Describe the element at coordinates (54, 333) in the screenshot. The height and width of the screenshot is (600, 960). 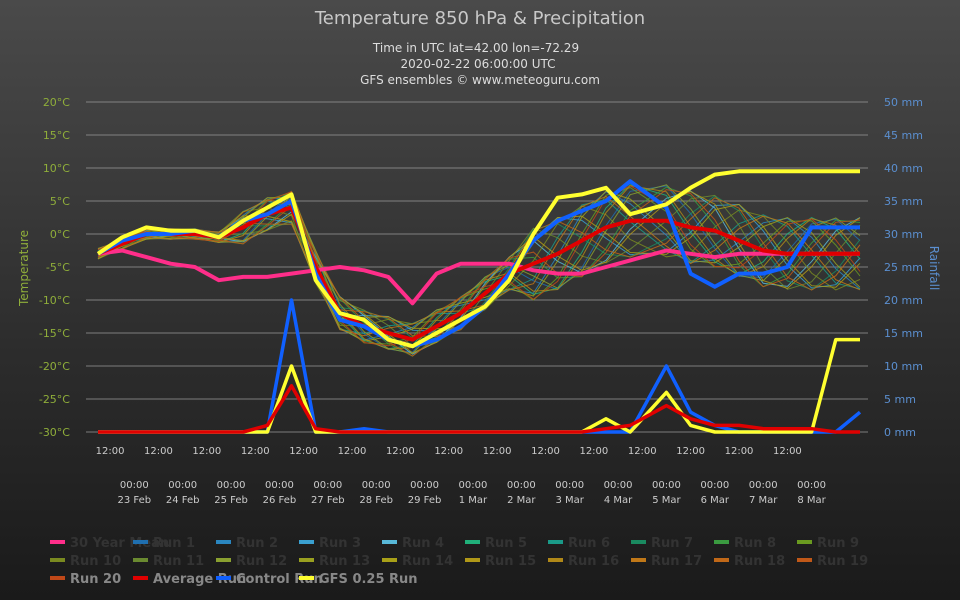
I see `temperature-tick-label: -15°C` at that location.